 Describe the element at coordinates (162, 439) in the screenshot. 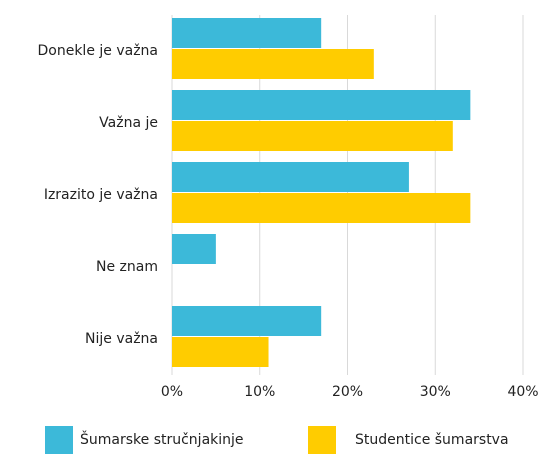

I see `legend-label: Šumarske stručnjakinje` at that location.